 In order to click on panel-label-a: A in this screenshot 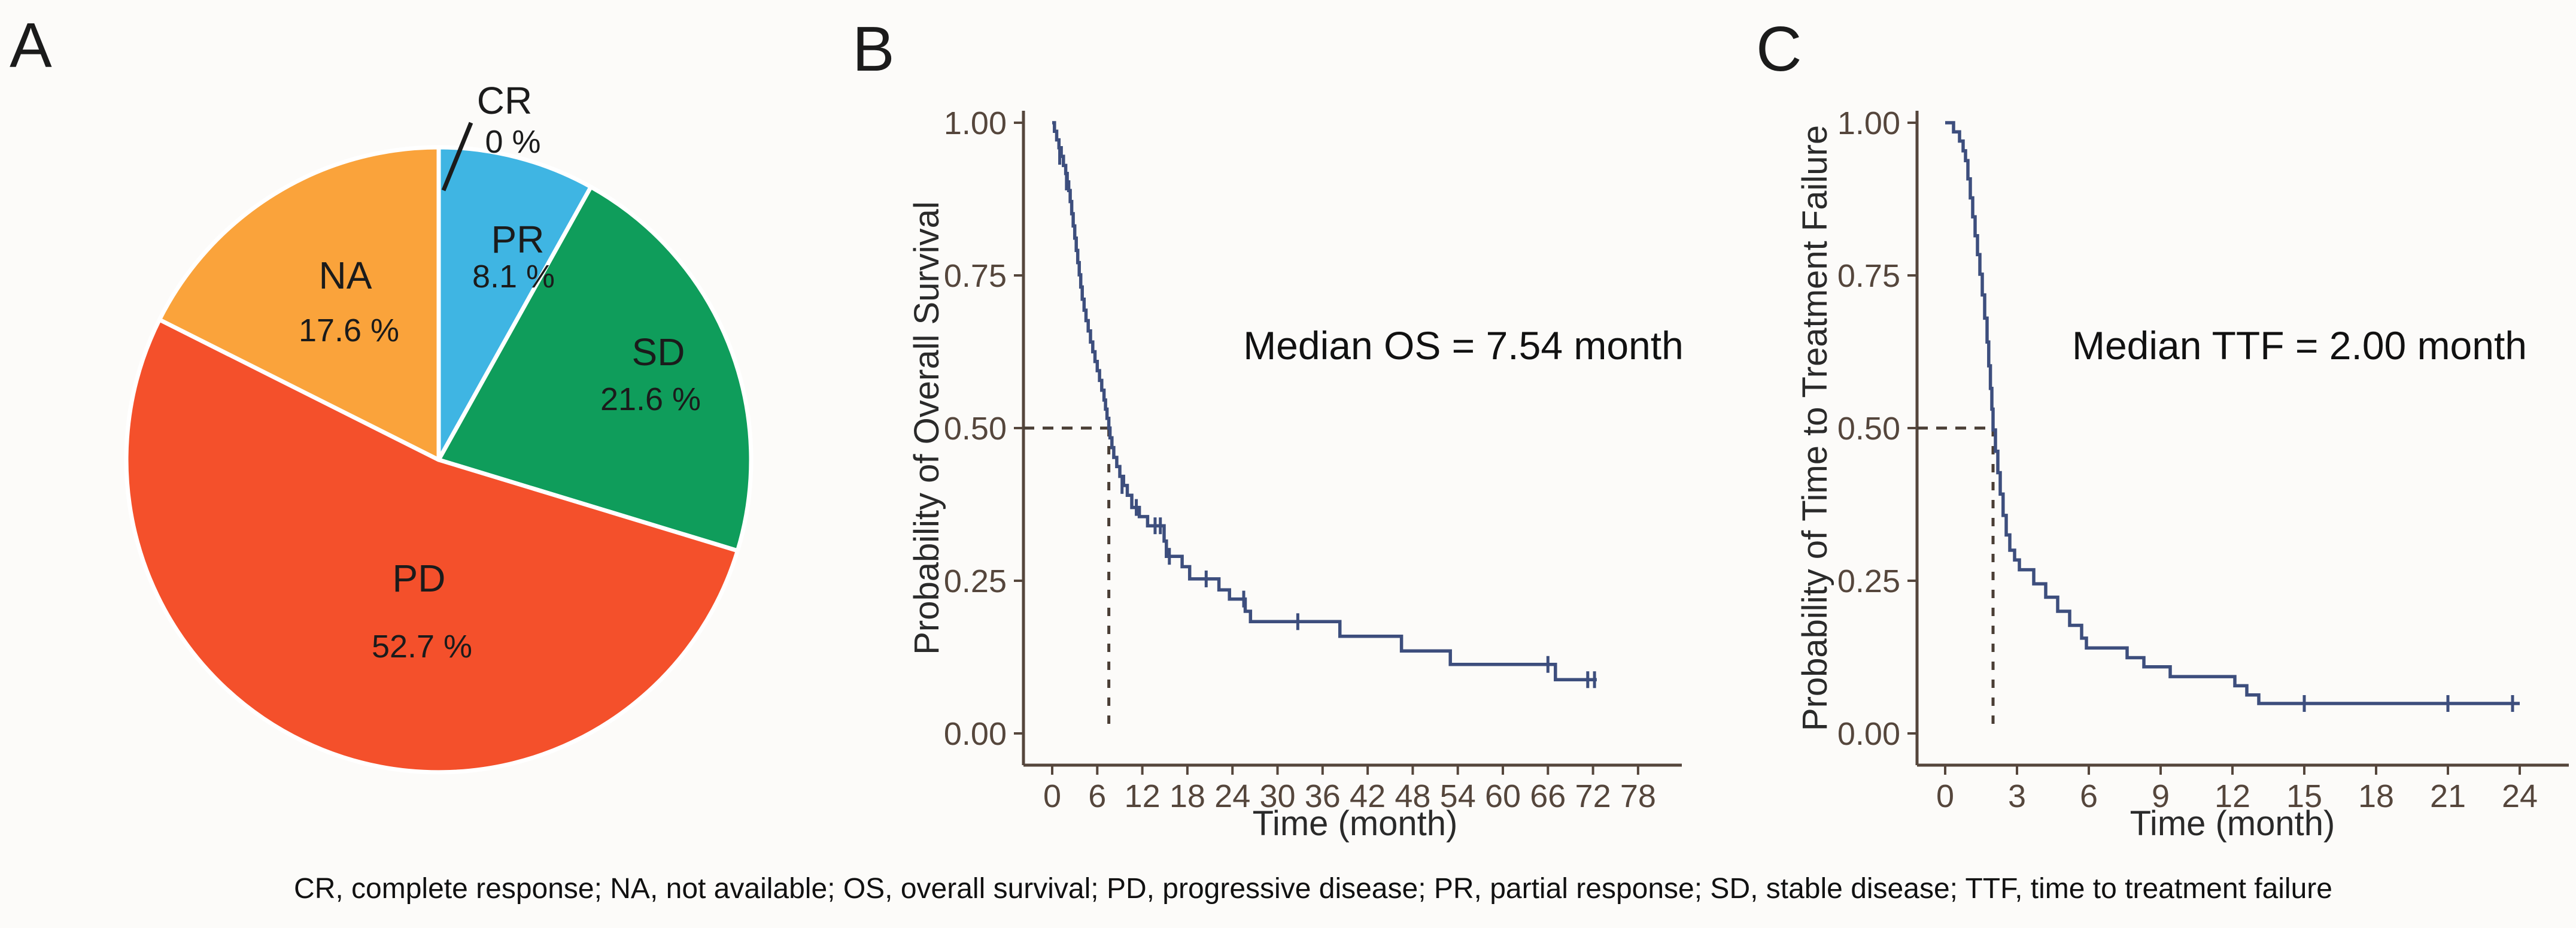, I will do `click(31, 46)`.